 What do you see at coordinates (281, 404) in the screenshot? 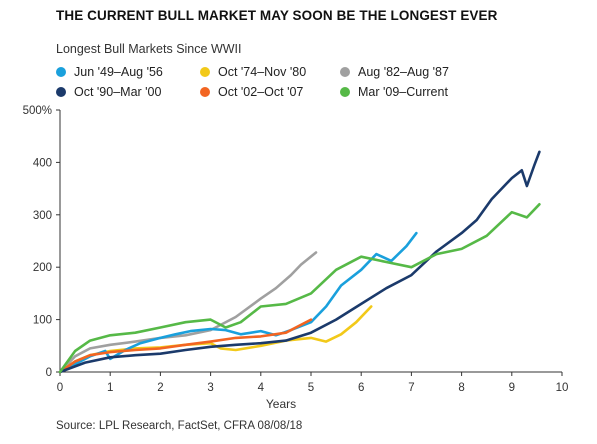
I see `x-axis-title: Years` at bounding box center [281, 404].